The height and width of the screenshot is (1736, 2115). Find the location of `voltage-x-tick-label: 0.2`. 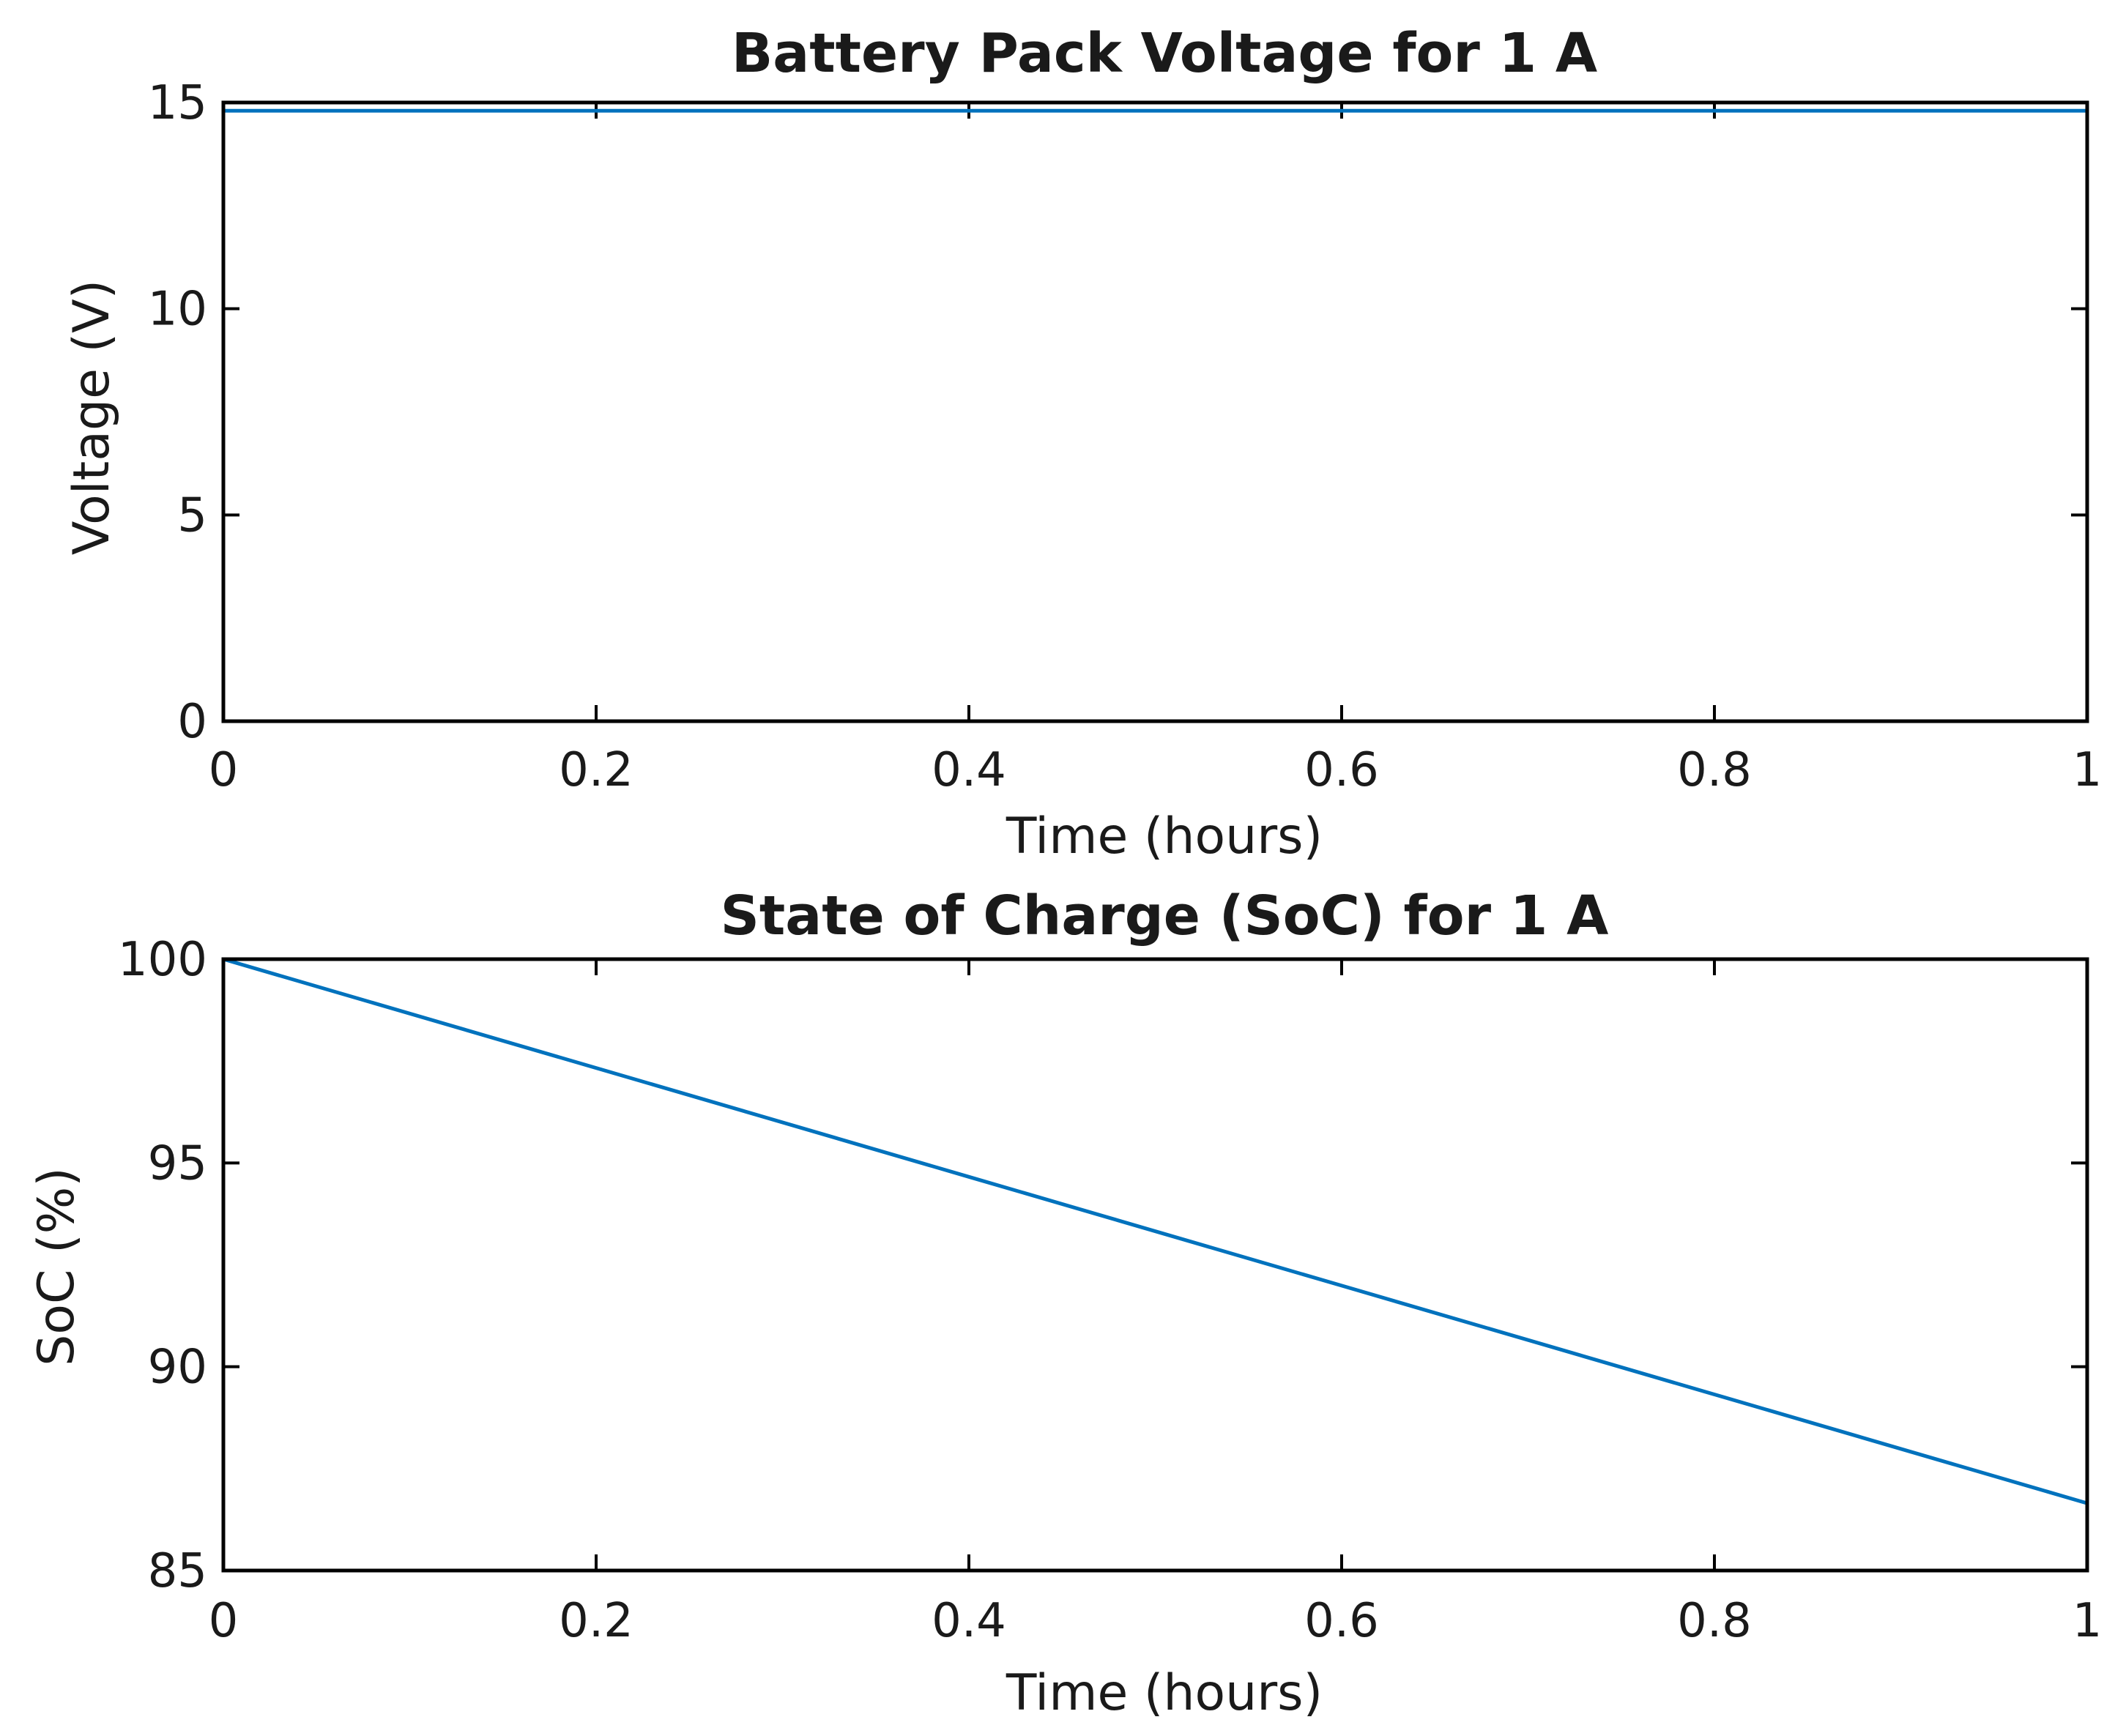

voltage-x-tick-label: 0.2 is located at coordinates (596, 770).